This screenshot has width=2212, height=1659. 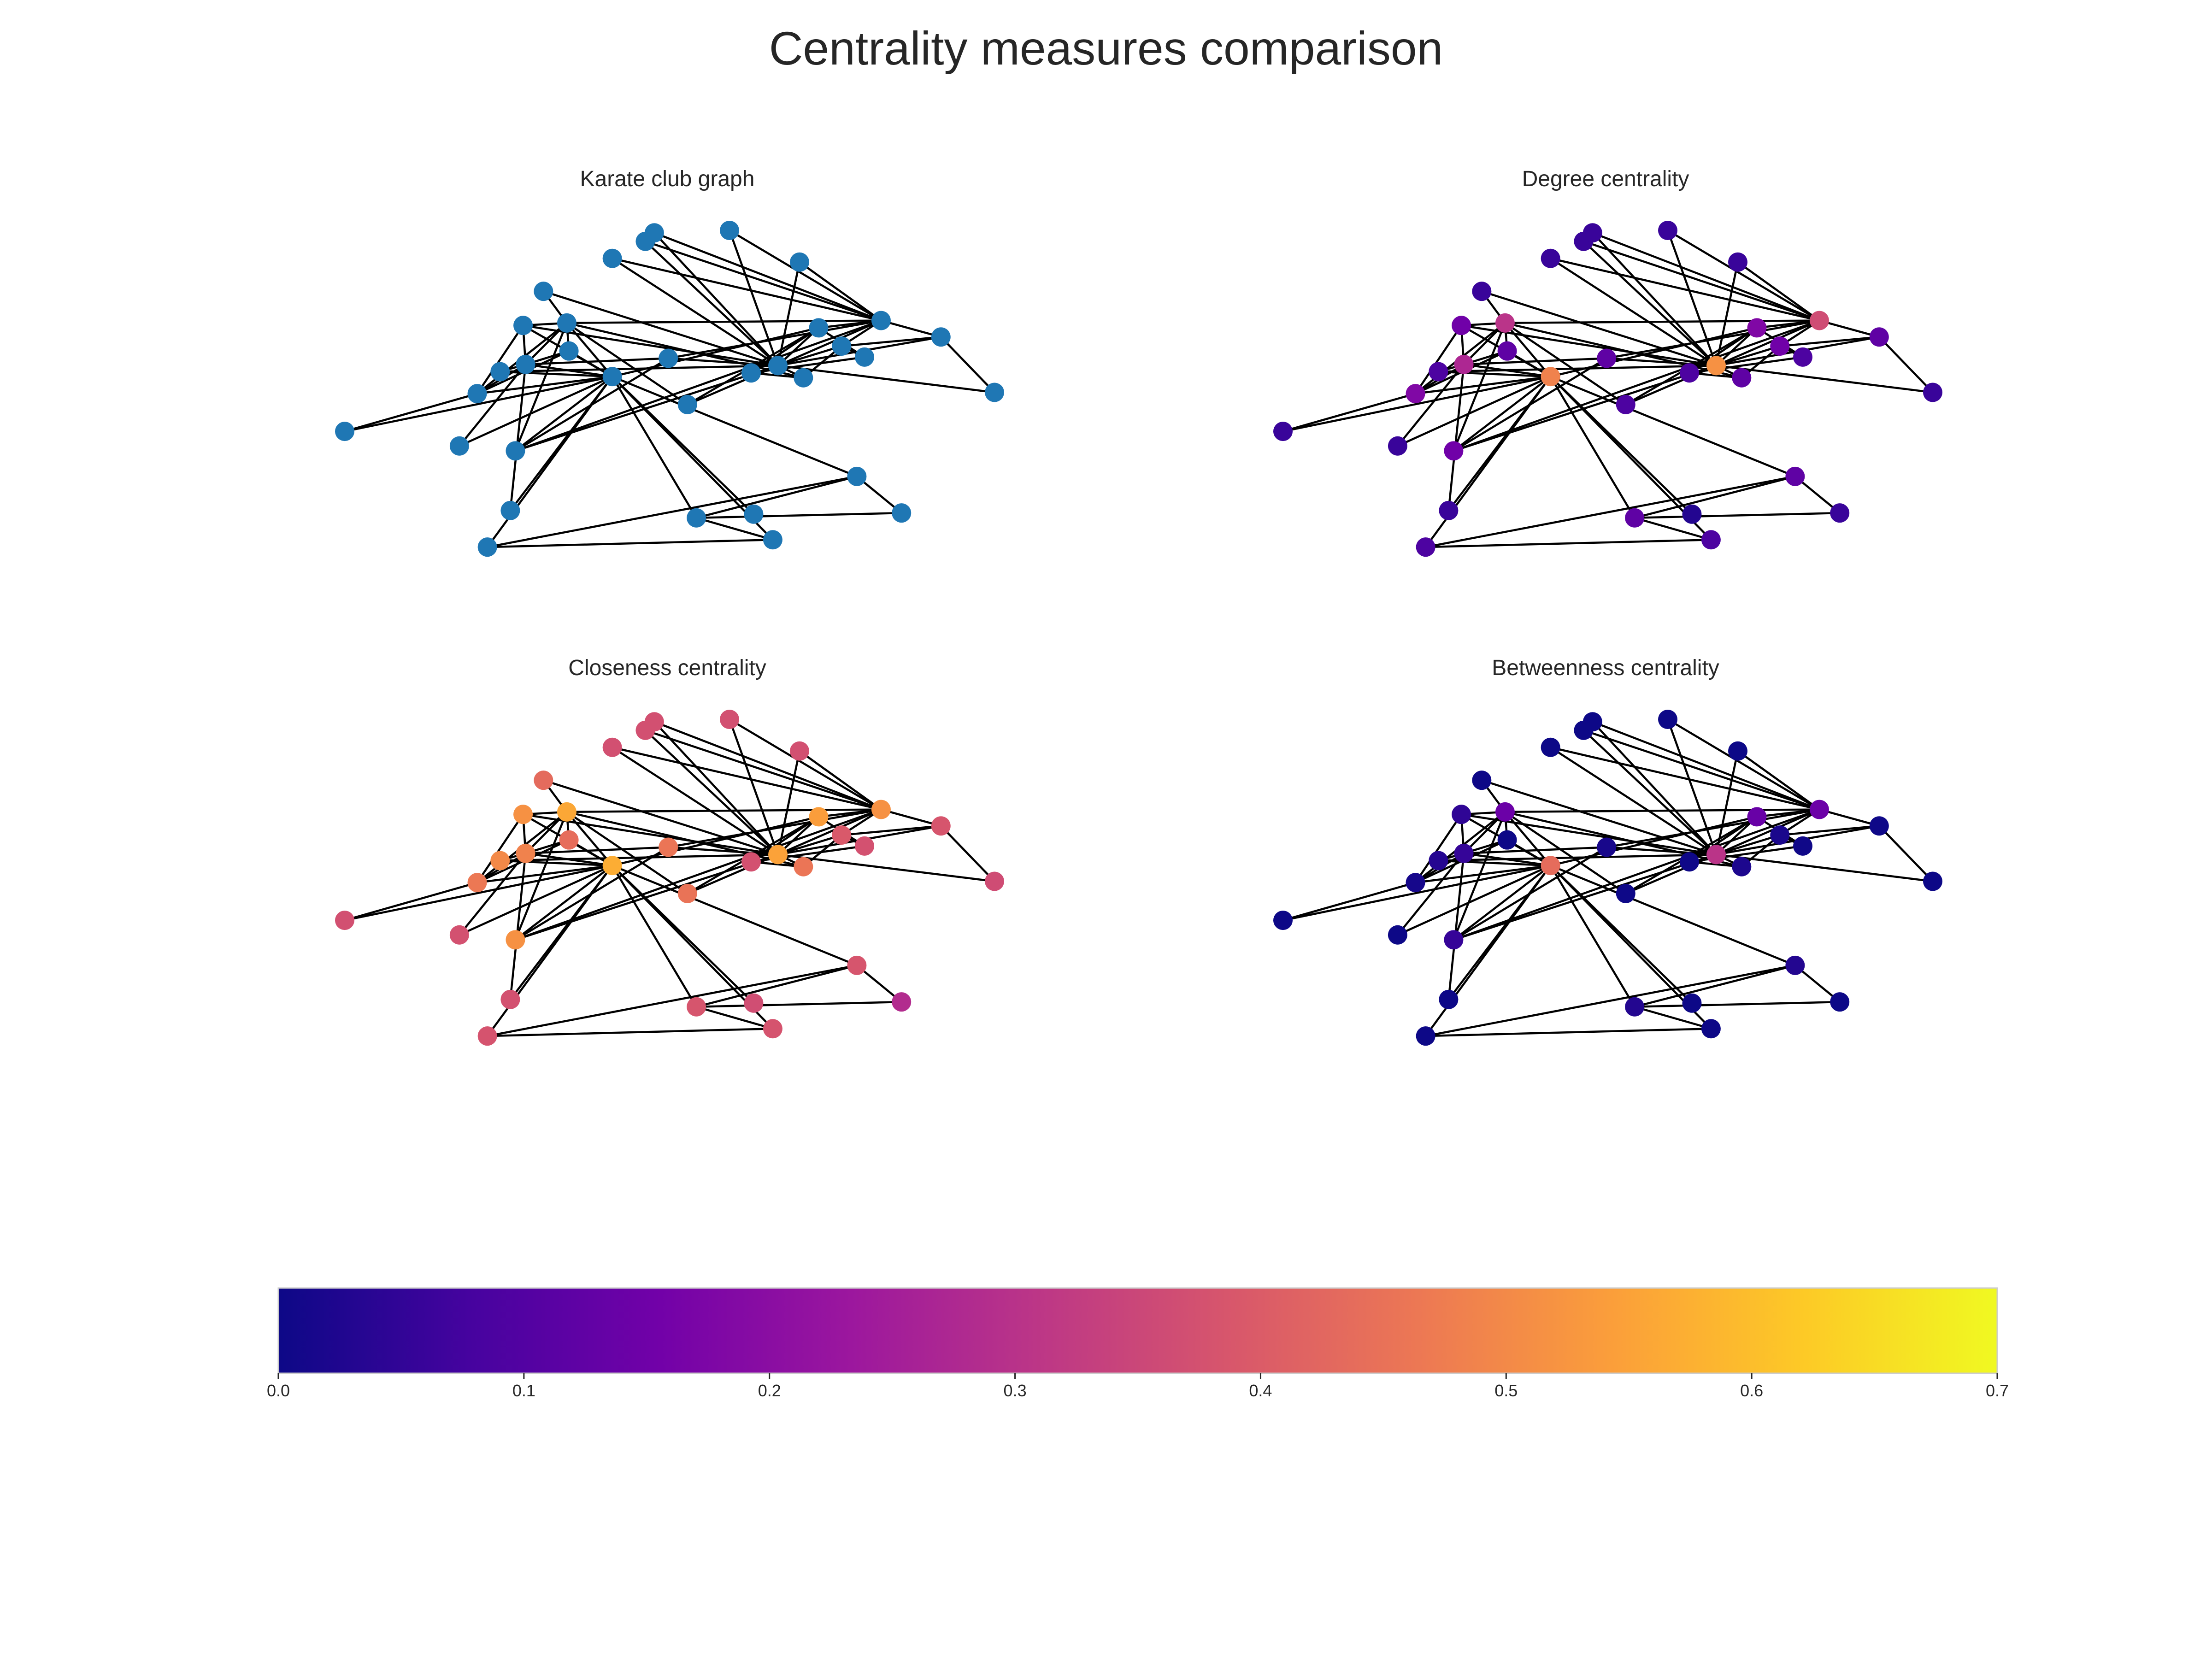 I want to click on panel-title: Degree centrality, so click(x=1605, y=179).